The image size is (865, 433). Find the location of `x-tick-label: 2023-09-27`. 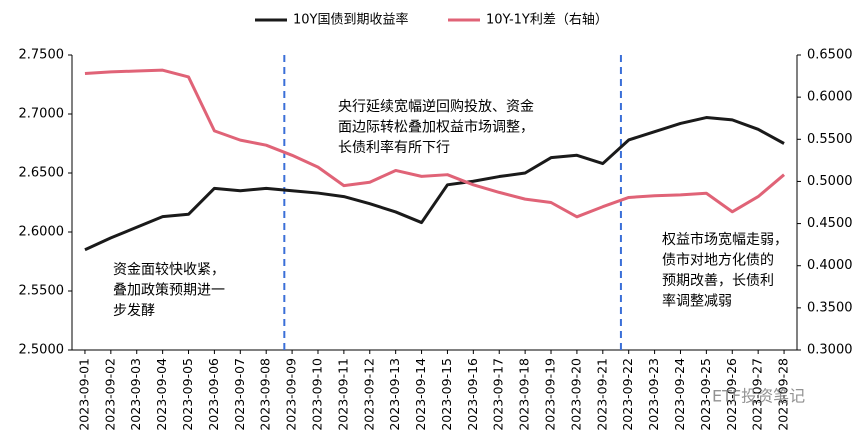

x-tick-label: 2023-09-27 is located at coordinates (757, 394).